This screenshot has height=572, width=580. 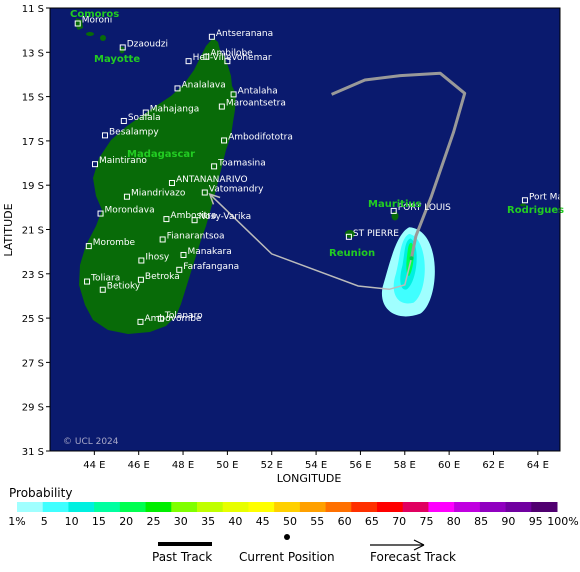 I want to click on past-track-line, so click(x=399, y=165).